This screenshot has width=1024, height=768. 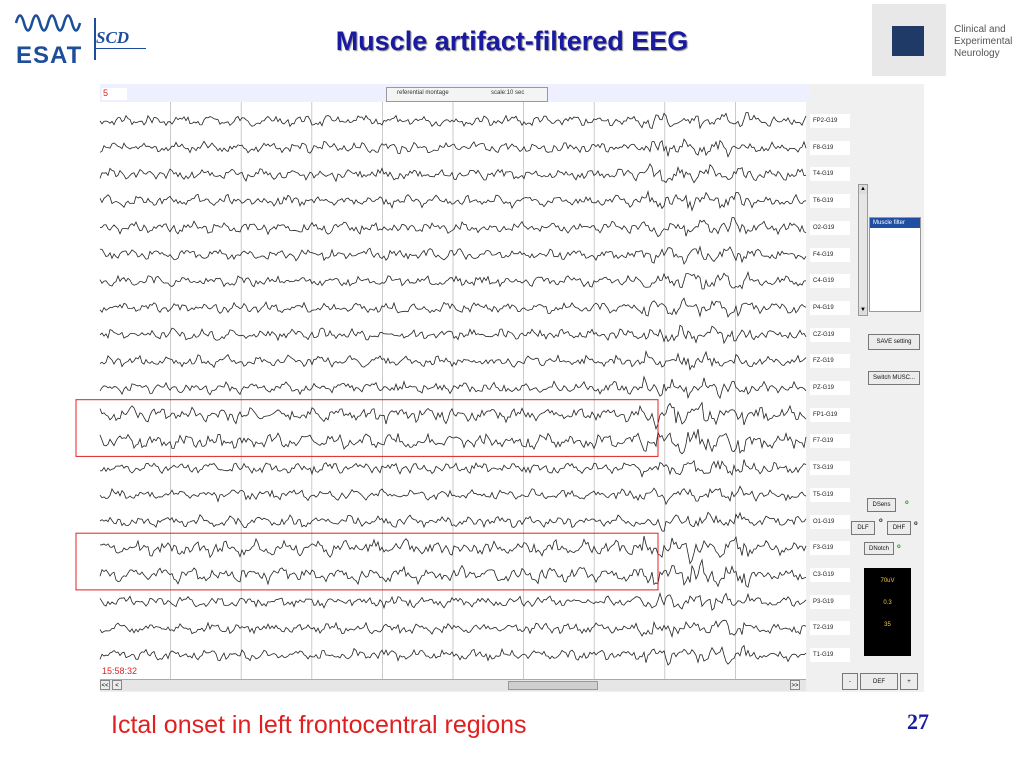 What do you see at coordinates (830, 494) in the screenshot?
I see `channel-label: T5-G19` at bounding box center [830, 494].